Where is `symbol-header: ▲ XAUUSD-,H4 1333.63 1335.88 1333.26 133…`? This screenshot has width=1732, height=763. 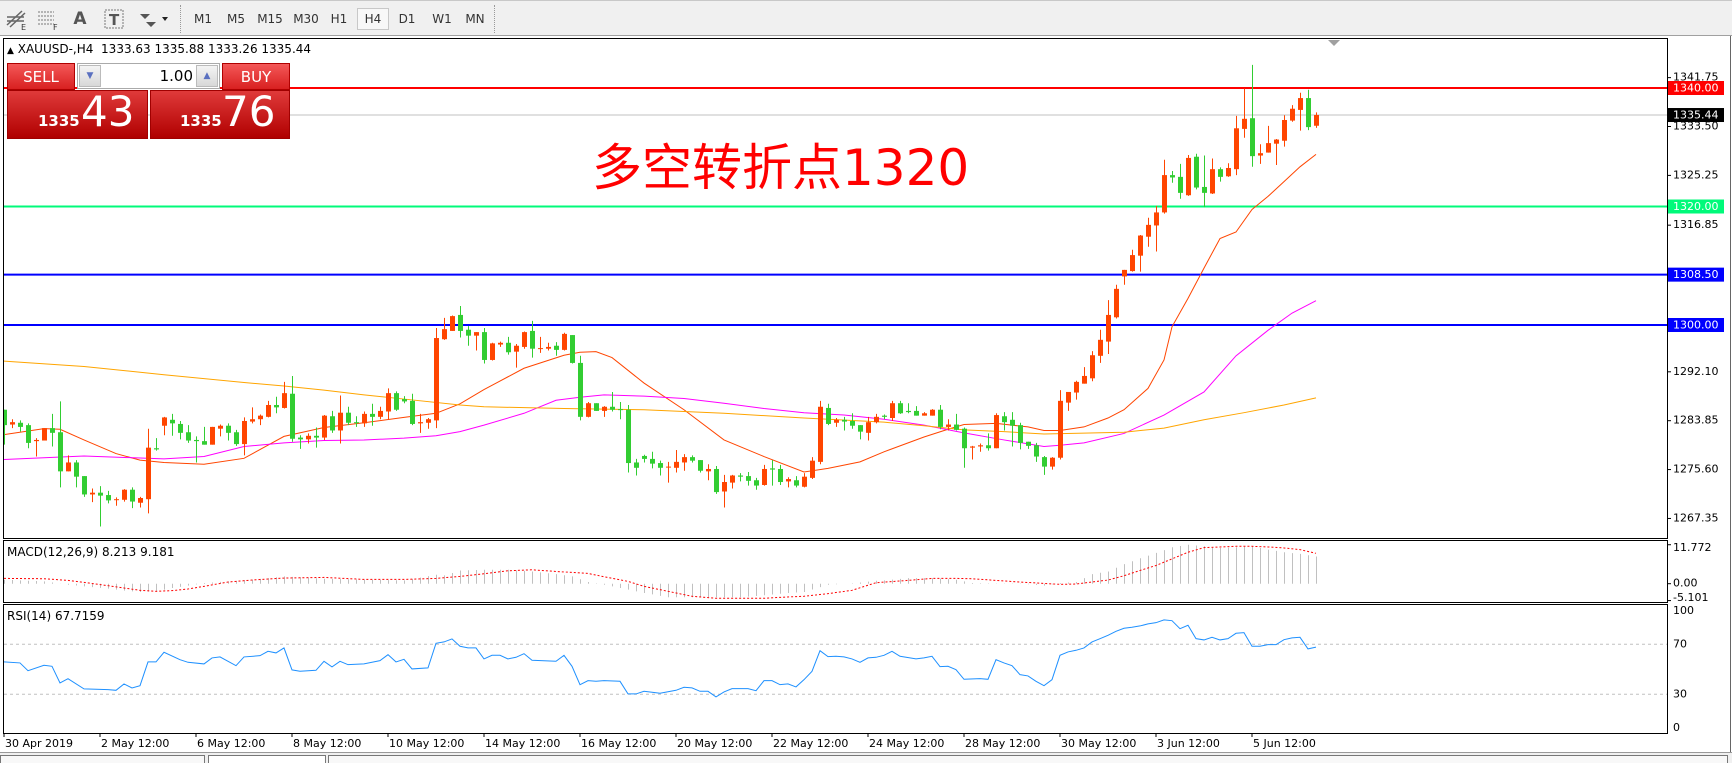
symbol-header: ▲ XAUUSD-,H4 1333.63 1335.88 1333.26 133… is located at coordinates (159, 49).